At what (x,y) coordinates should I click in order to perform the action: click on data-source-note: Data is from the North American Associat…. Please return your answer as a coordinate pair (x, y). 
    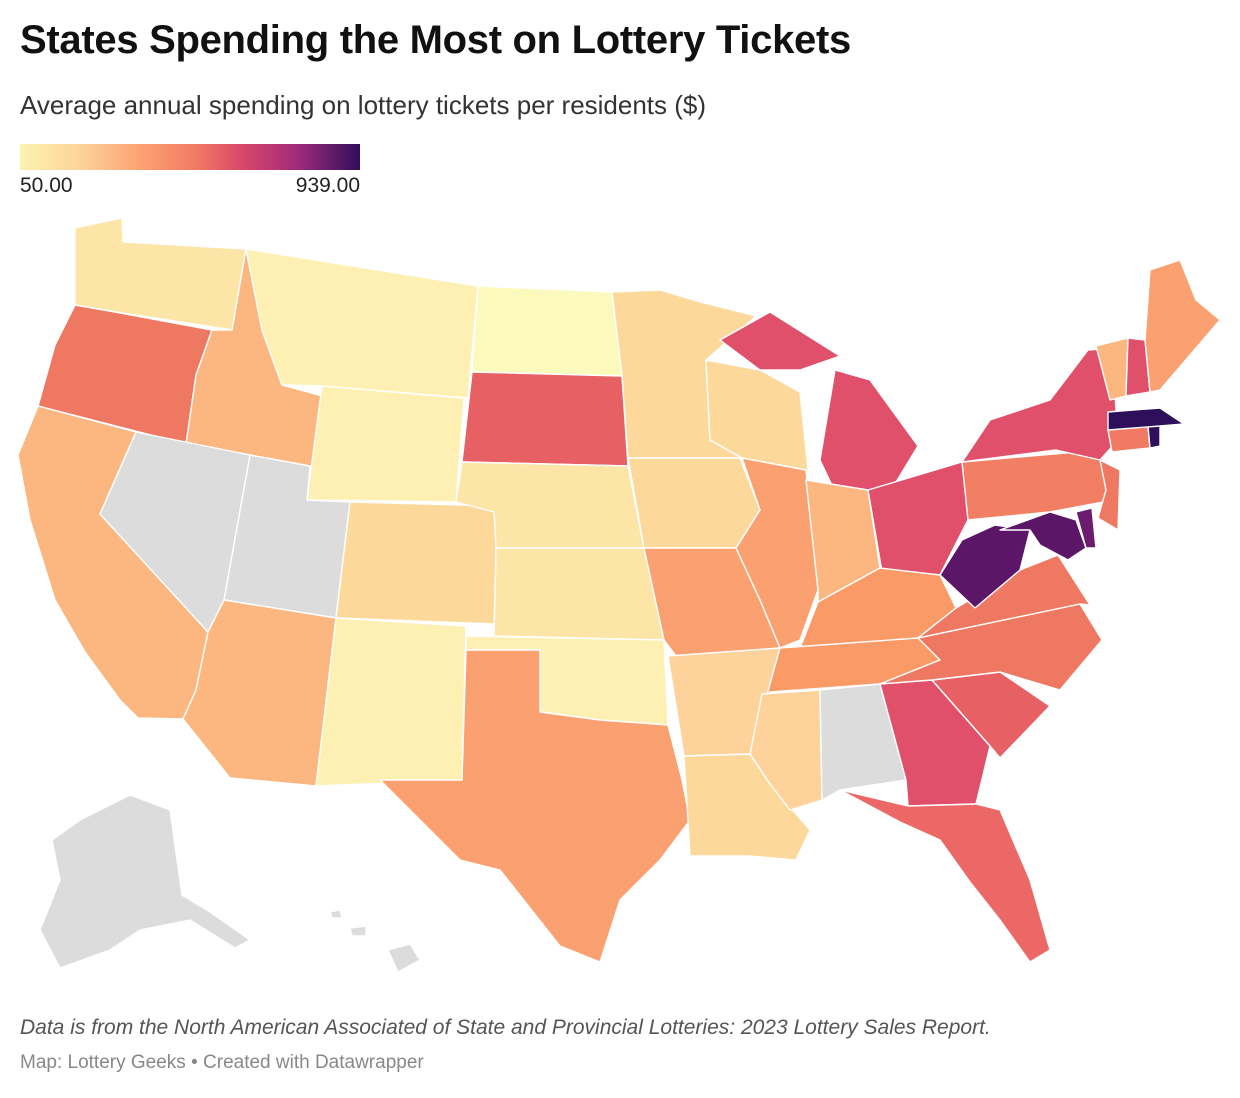
    Looking at the image, I should click on (505, 1027).